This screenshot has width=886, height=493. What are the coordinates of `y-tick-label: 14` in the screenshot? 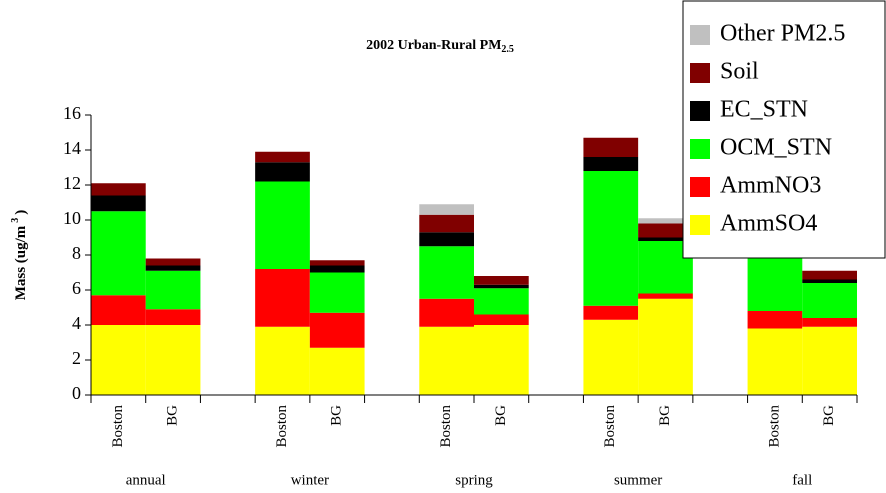 It's located at (72, 148).